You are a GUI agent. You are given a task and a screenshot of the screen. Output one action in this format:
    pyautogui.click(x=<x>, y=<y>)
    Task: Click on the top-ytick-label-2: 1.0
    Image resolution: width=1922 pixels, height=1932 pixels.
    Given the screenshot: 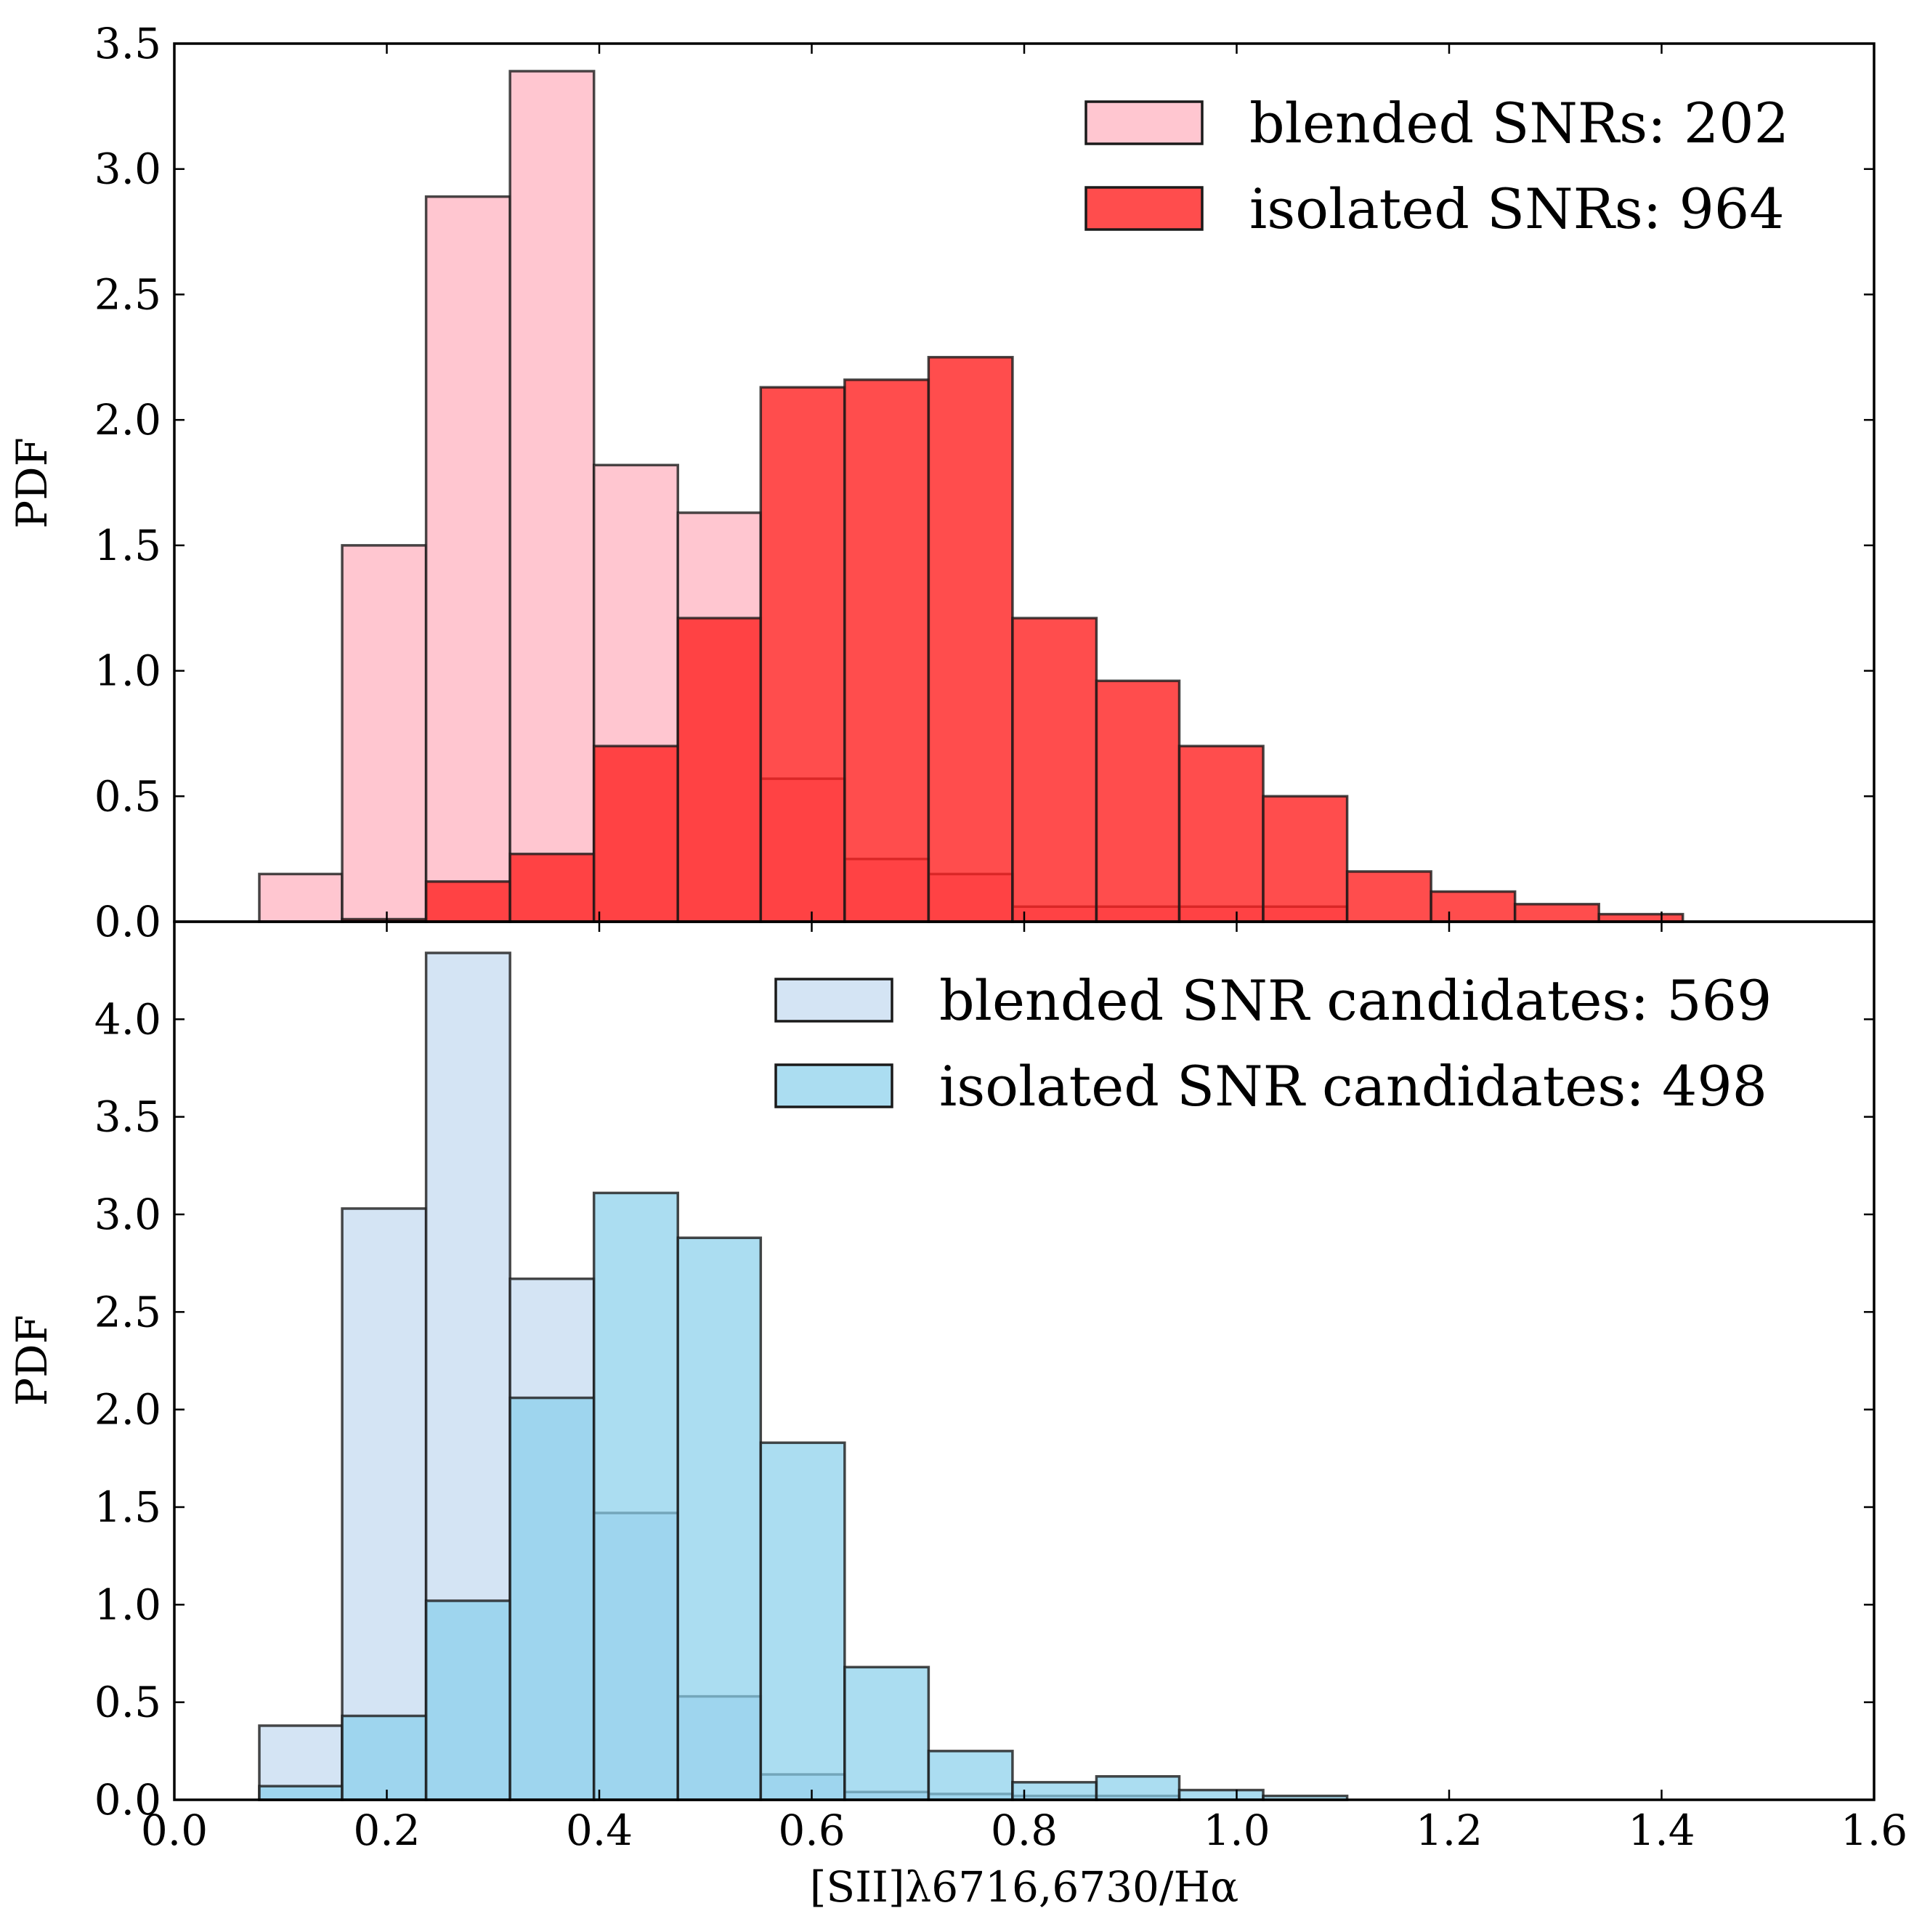 What is the action you would take?
    pyautogui.click(x=127, y=671)
    